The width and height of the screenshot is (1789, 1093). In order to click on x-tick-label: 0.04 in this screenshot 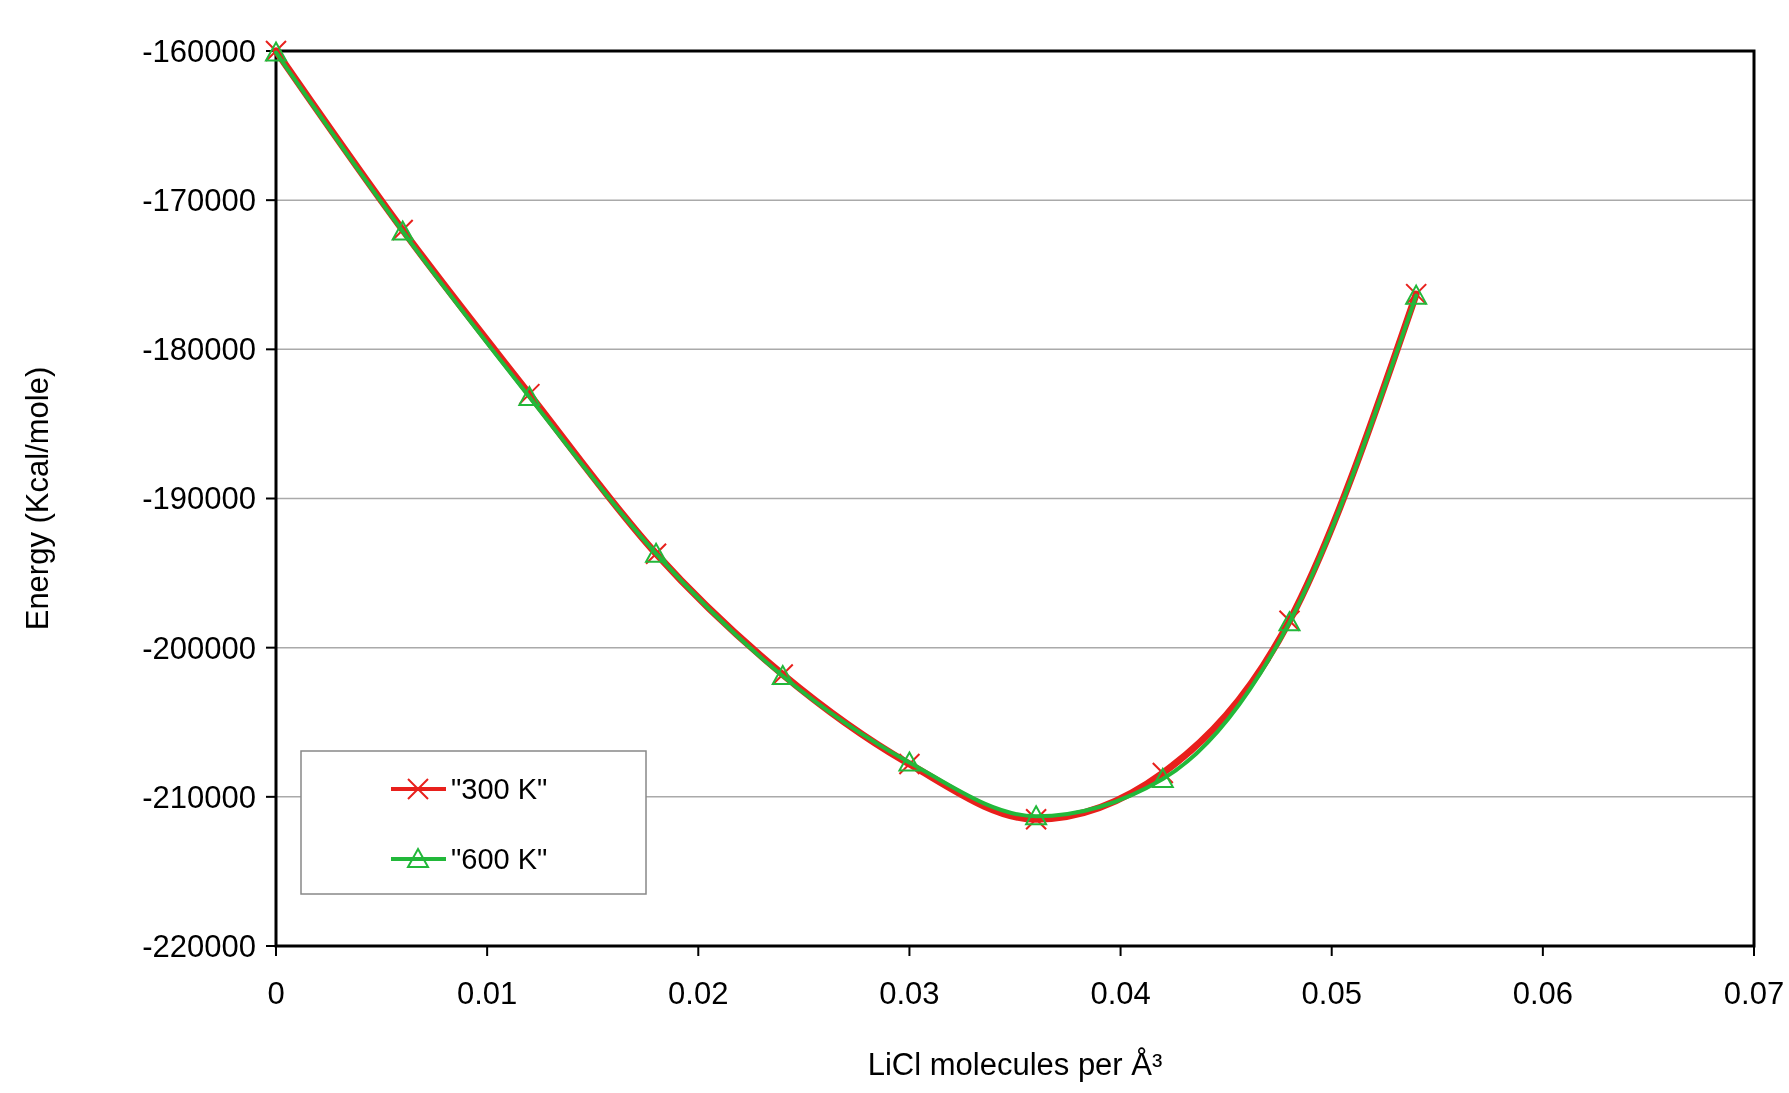, I will do `click(1120, 993)`.